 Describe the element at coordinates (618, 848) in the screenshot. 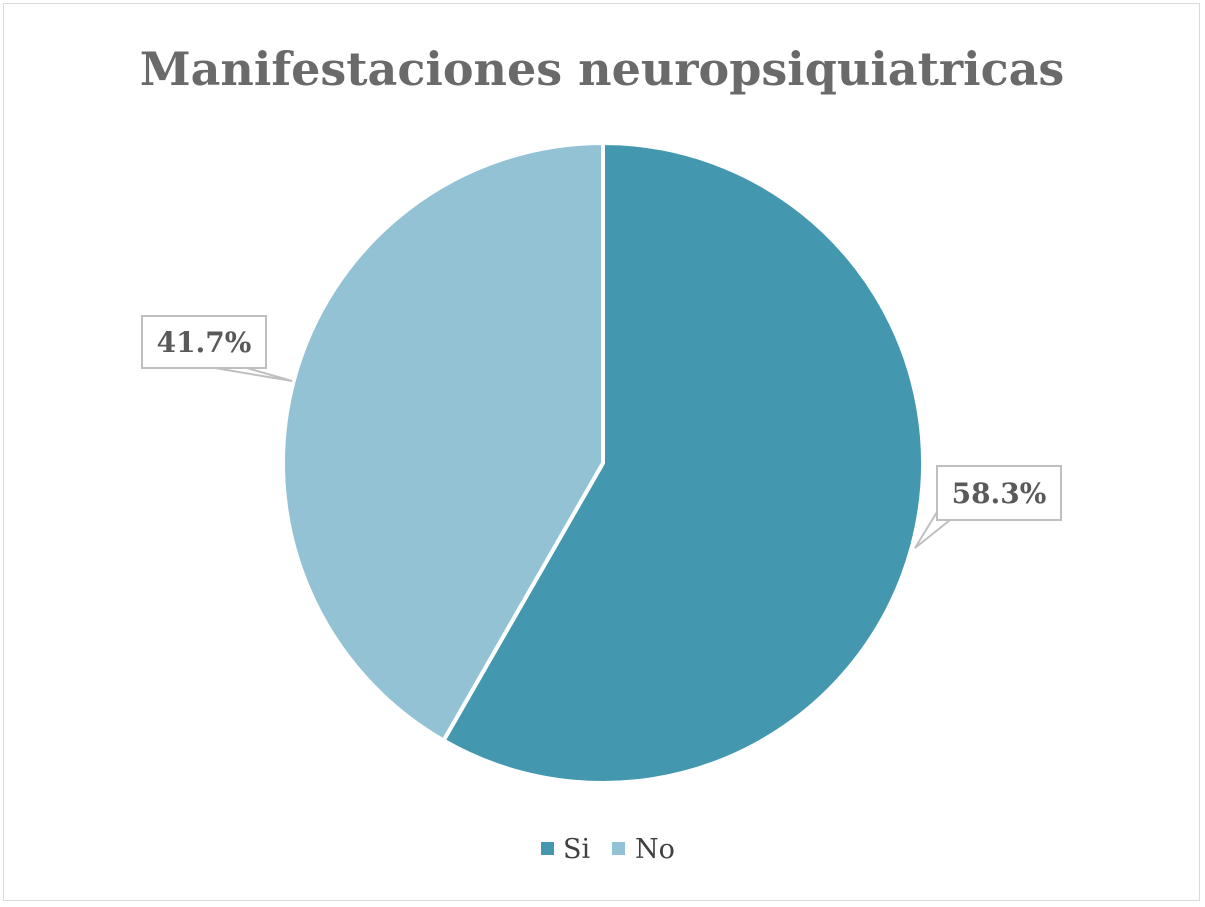

I see `legend-swatch-no` at that location.